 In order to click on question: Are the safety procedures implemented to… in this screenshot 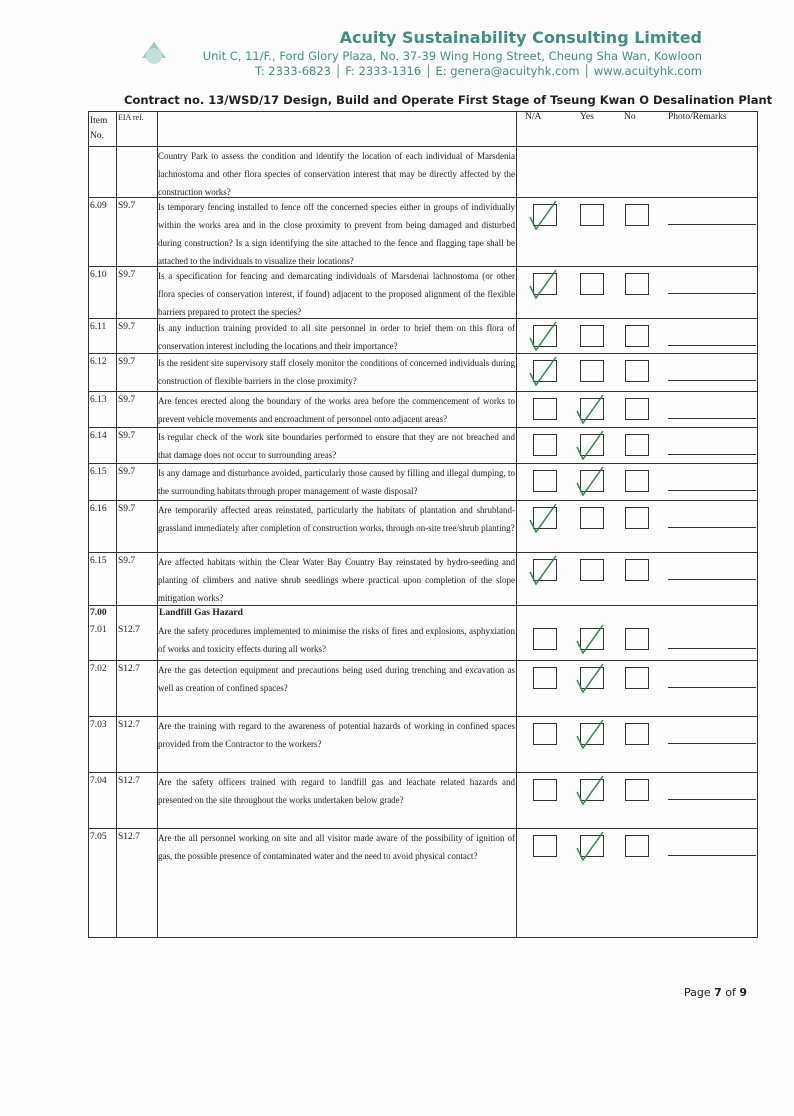, I will do `click(336, 640)`.